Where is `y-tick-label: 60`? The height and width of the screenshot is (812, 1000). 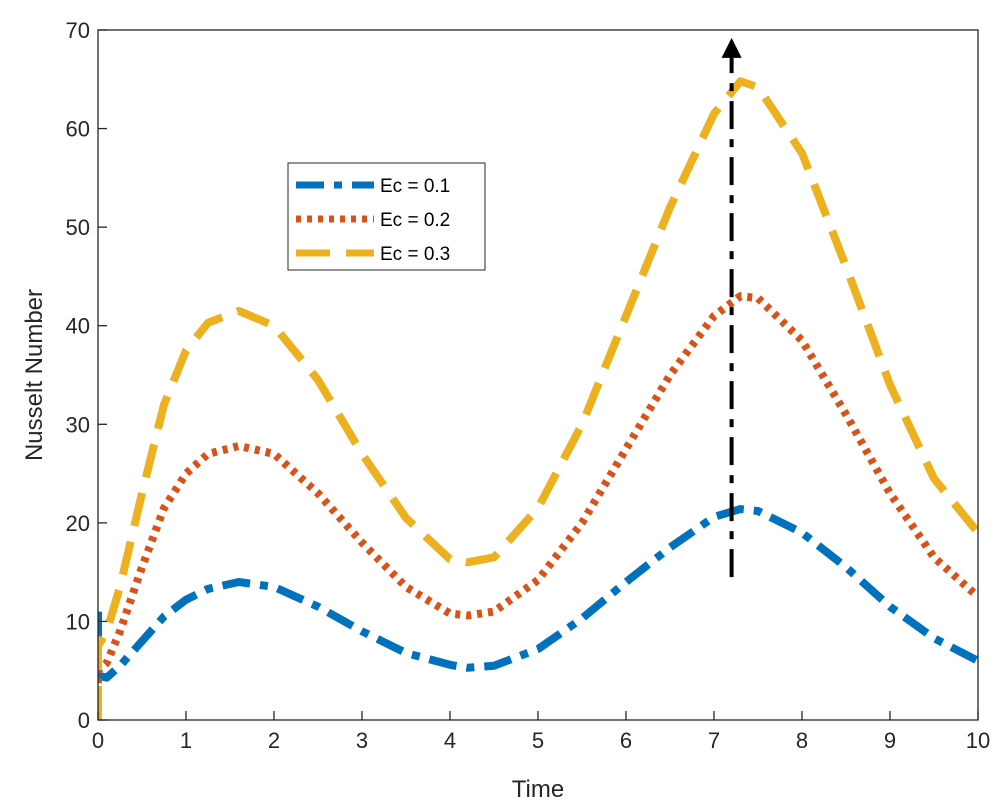
y-tick-label: 60 is located at coordinates (78, 129).